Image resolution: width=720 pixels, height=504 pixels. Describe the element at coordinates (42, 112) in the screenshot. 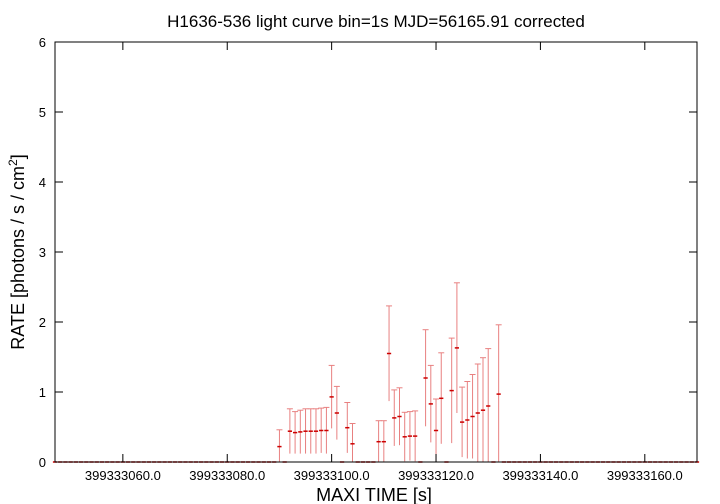

I see `y-tick-label: 5` at that location.